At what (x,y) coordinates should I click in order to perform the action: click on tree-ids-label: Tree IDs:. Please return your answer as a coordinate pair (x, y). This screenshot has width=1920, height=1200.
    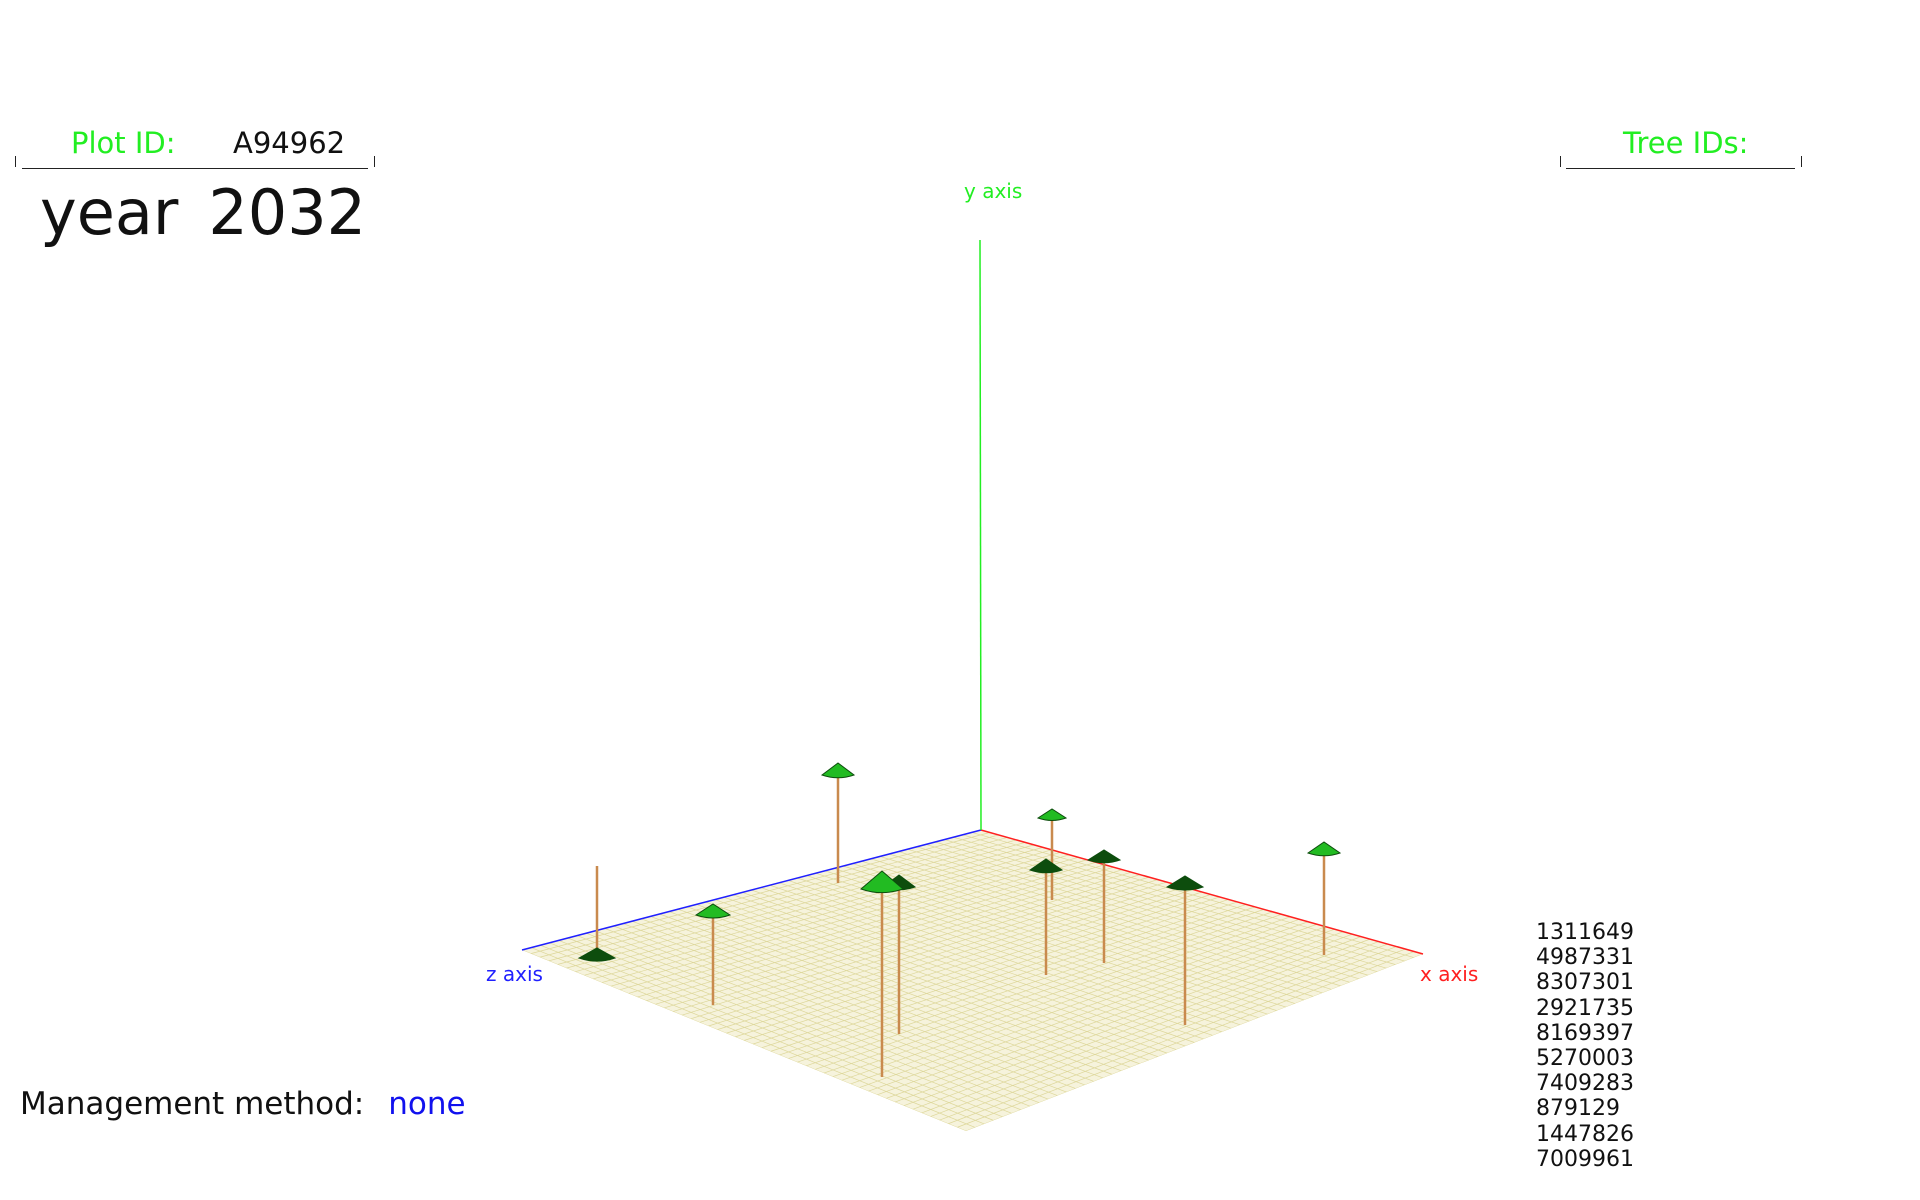
    Looking at the image, I should click on (1686, 143).